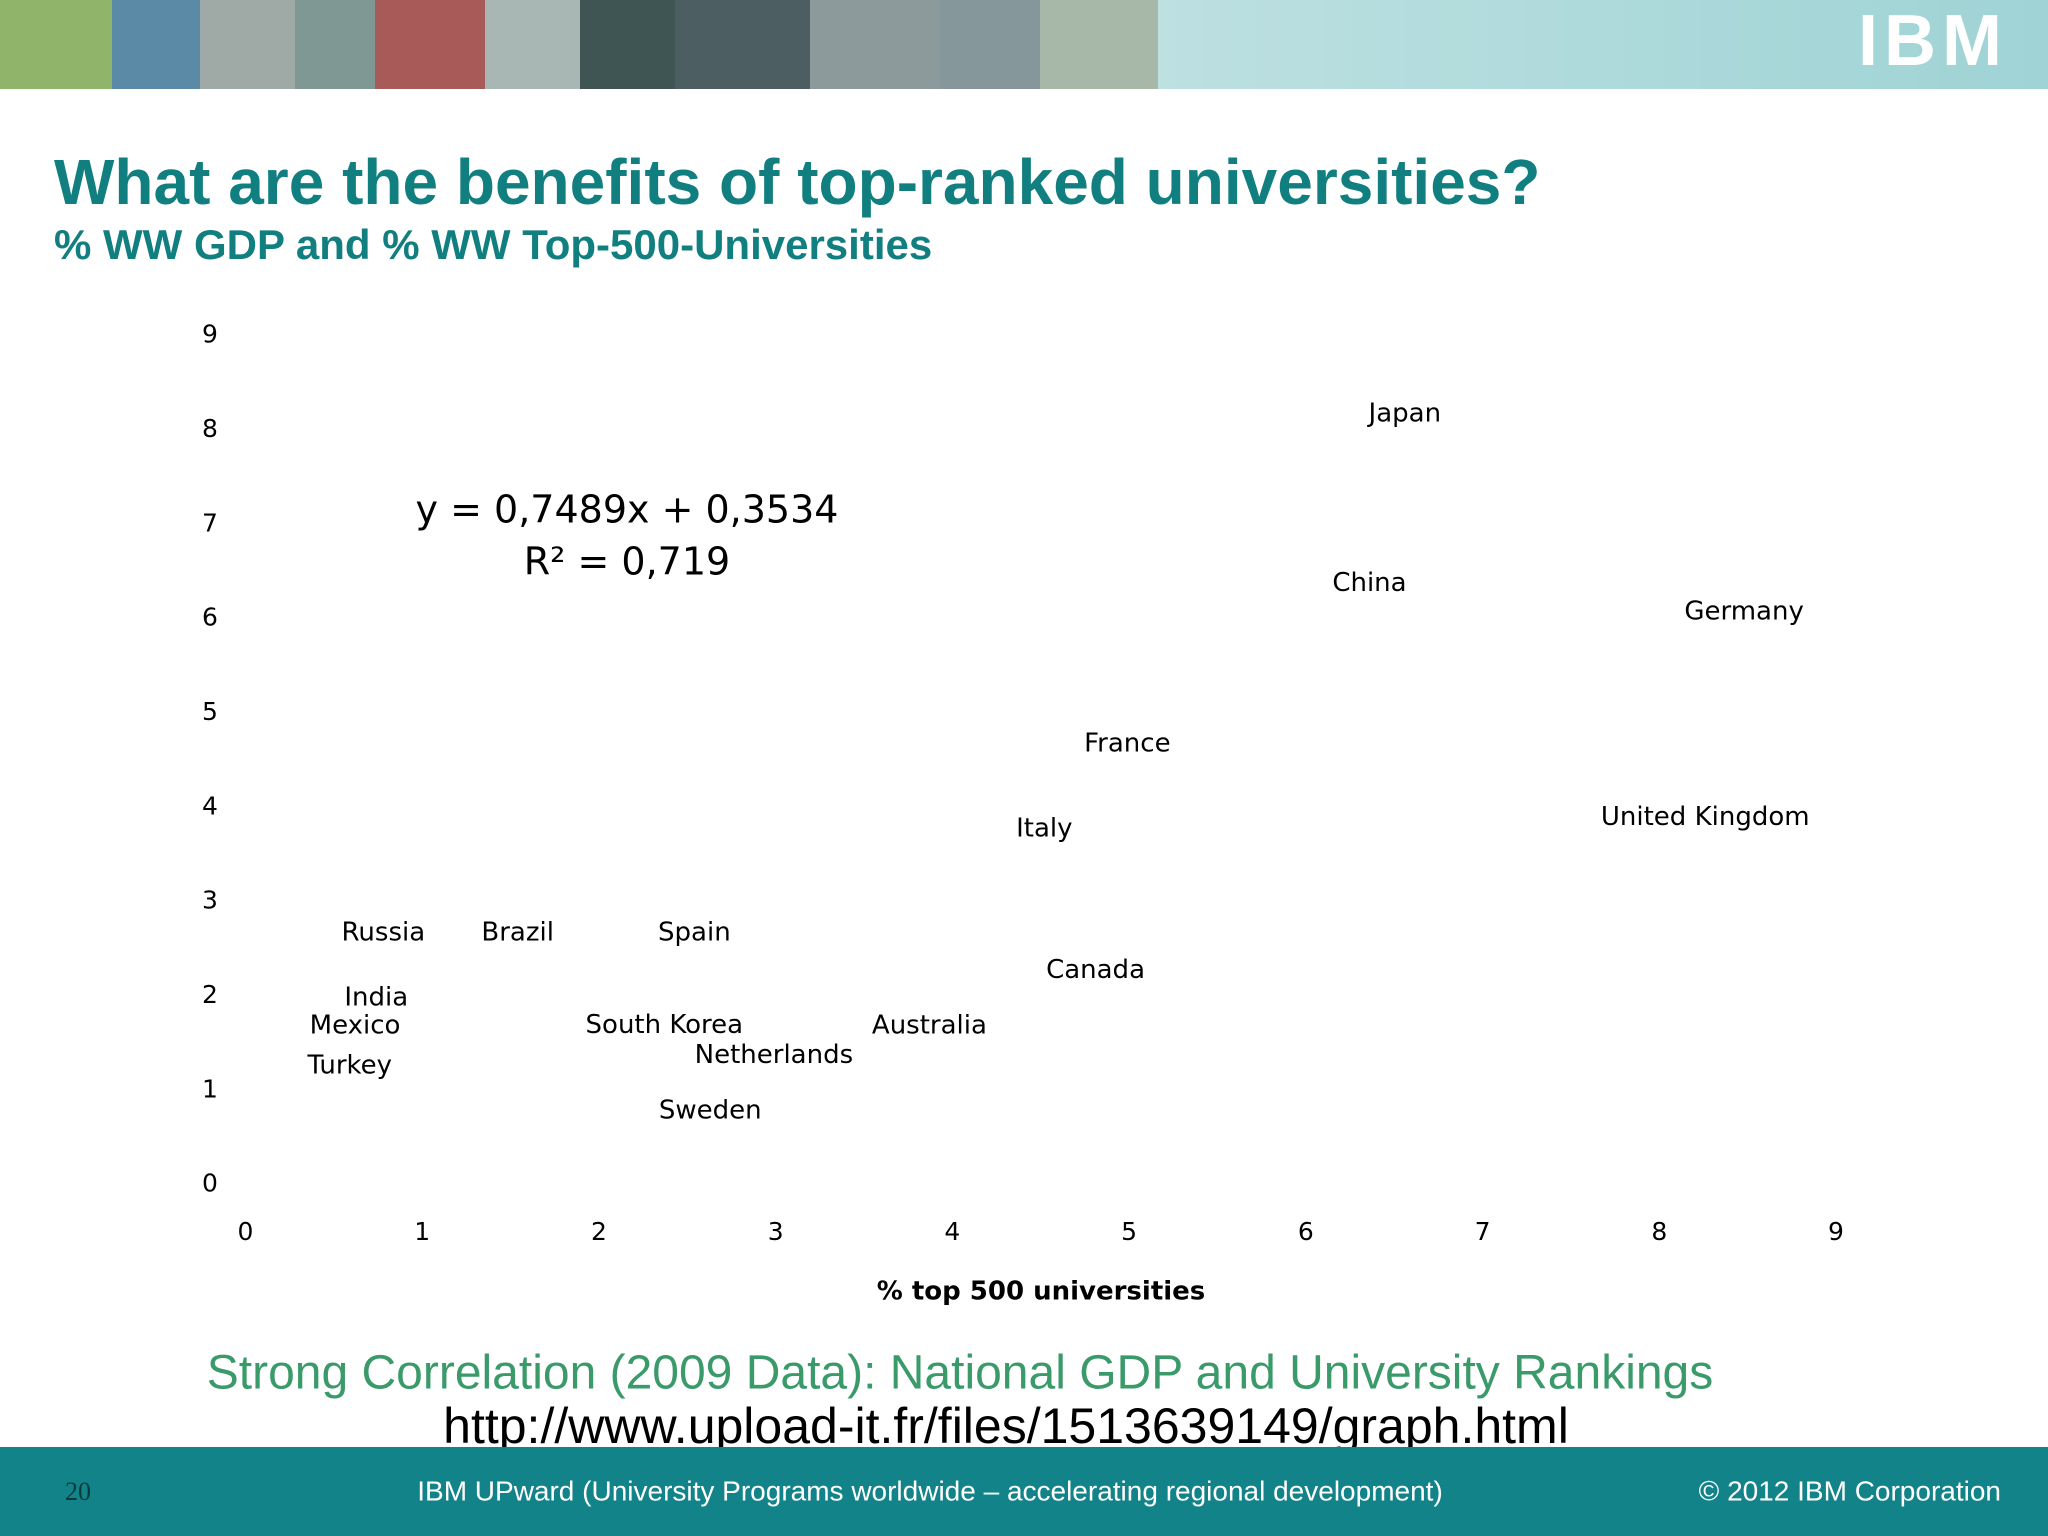  What do you see at coordinates (1127, 744) in the screenshot?
I see `point-label: France` at bounding box center [1127, 744].